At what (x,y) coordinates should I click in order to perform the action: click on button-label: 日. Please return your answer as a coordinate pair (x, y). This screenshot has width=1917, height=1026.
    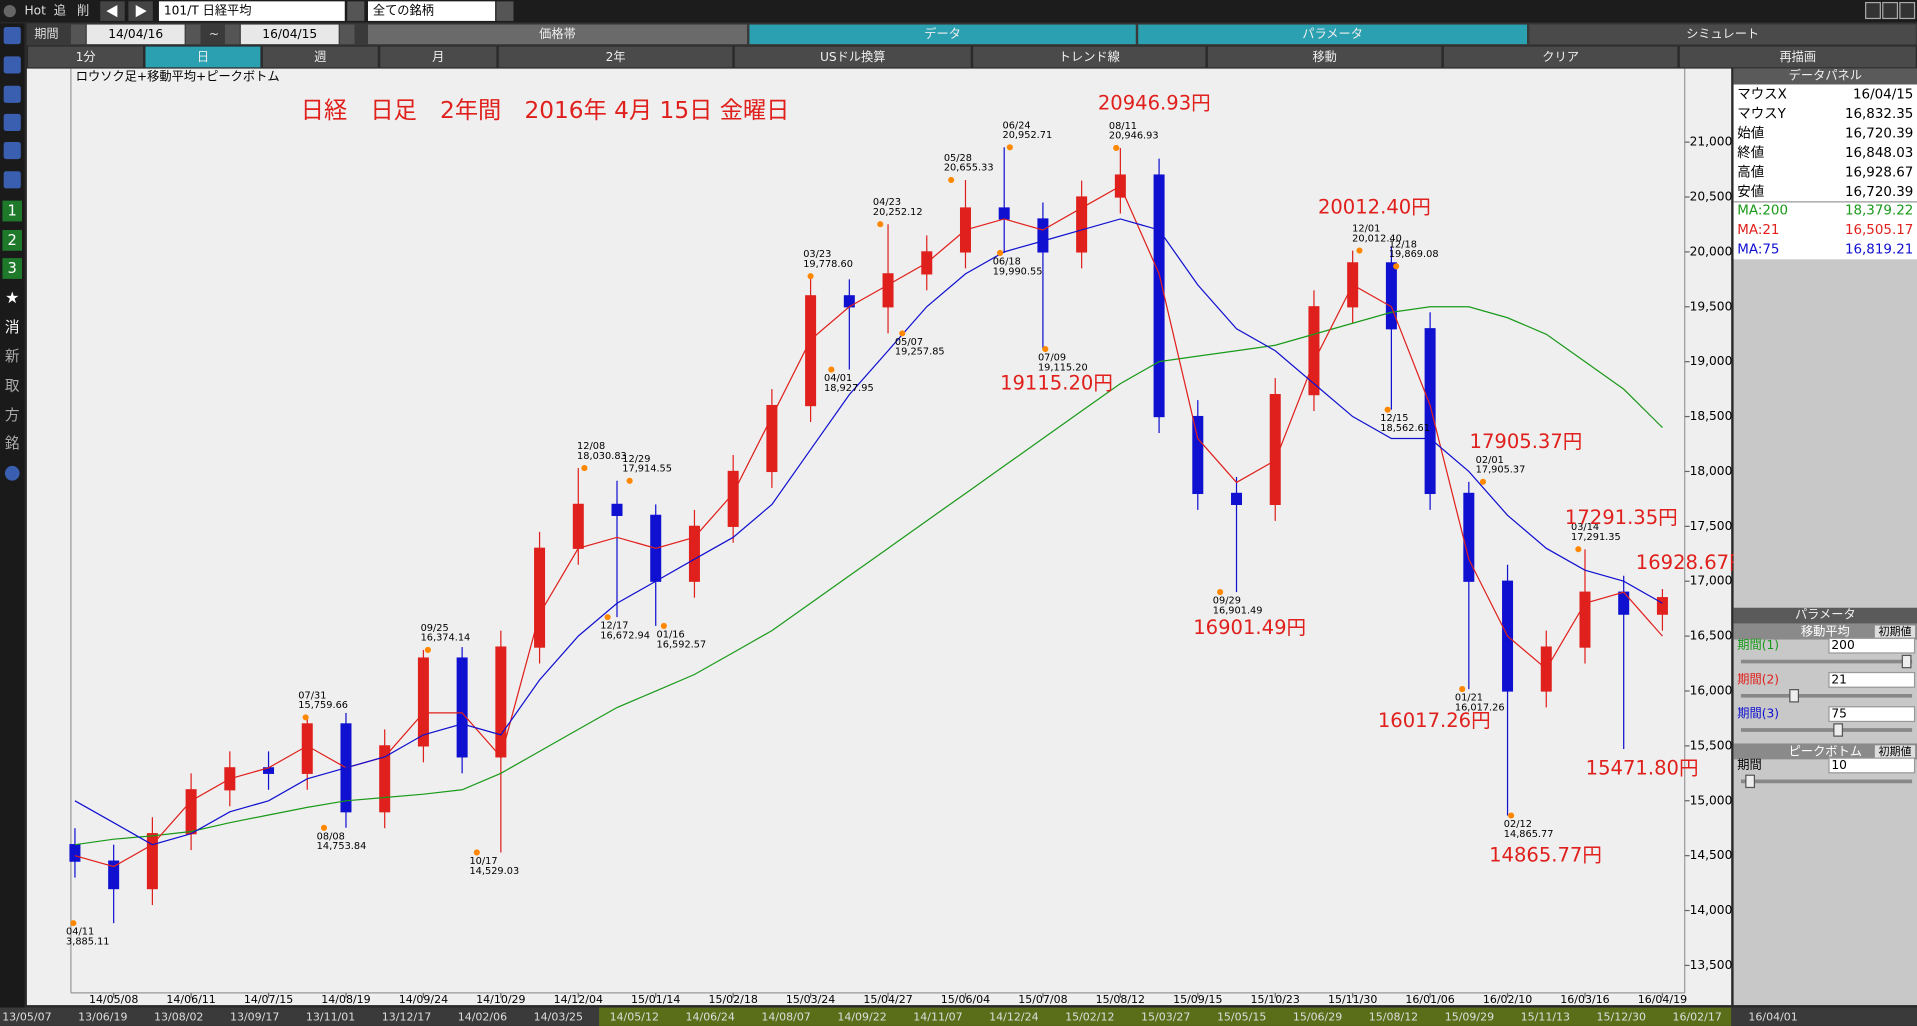
    Looking at the image, I should click on (203, 57).